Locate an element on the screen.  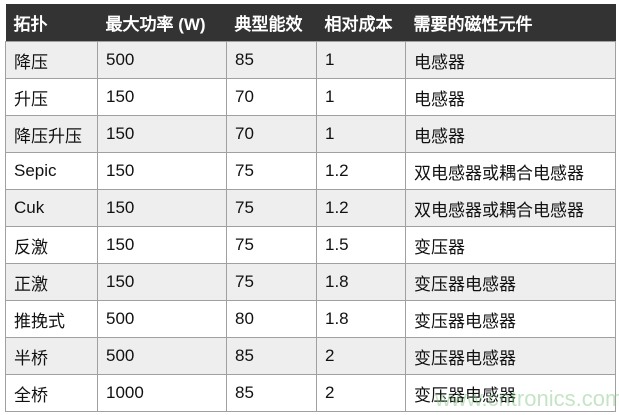
table-cell: 降压升压 is located at coordinates (51, 134).